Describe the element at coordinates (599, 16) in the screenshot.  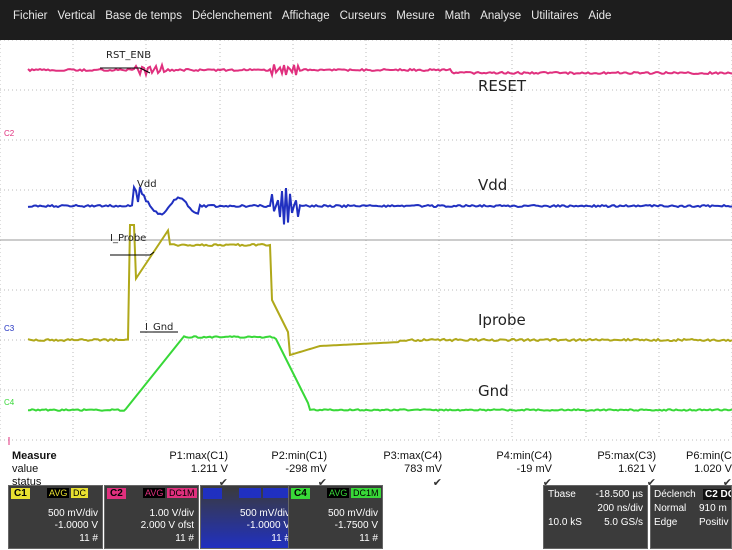
I see `menu-aide: Aide` at that location.